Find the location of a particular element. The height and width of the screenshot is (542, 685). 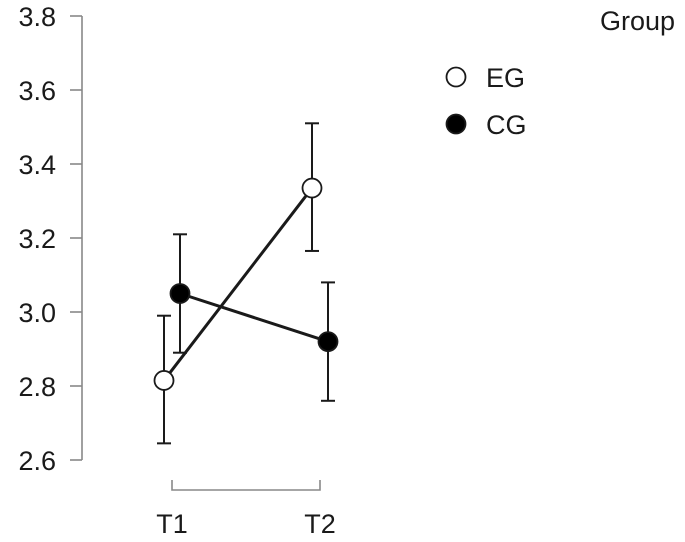

legend: Group EG CG is located at coordinates (560, 73).